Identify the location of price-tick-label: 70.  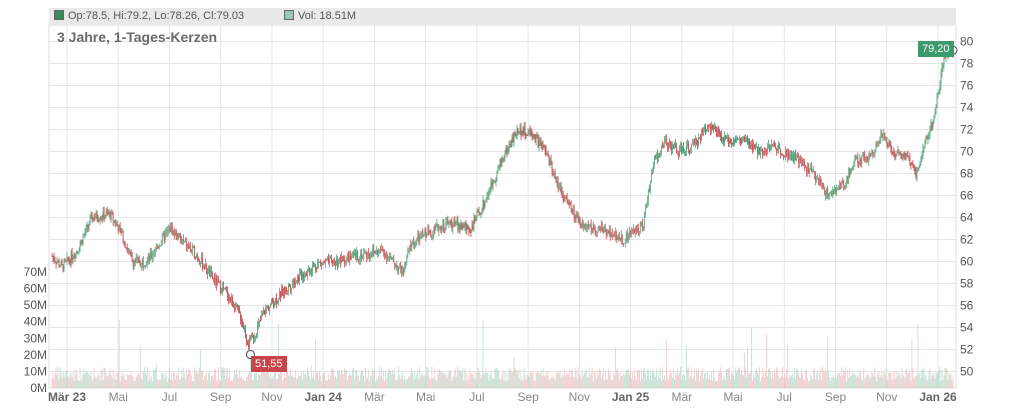
(967, 152).